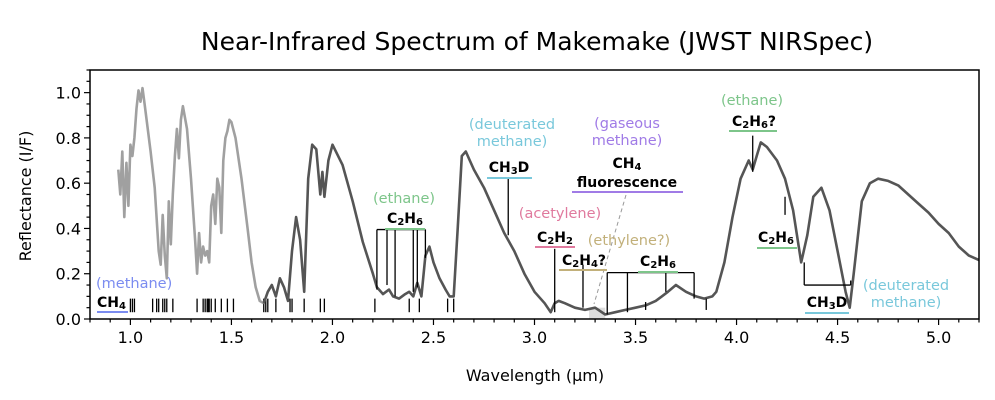  Describe the element at coordinates (134, 294) in the screenshot. I see `annotation-methane: (methane) CH4` at that location.